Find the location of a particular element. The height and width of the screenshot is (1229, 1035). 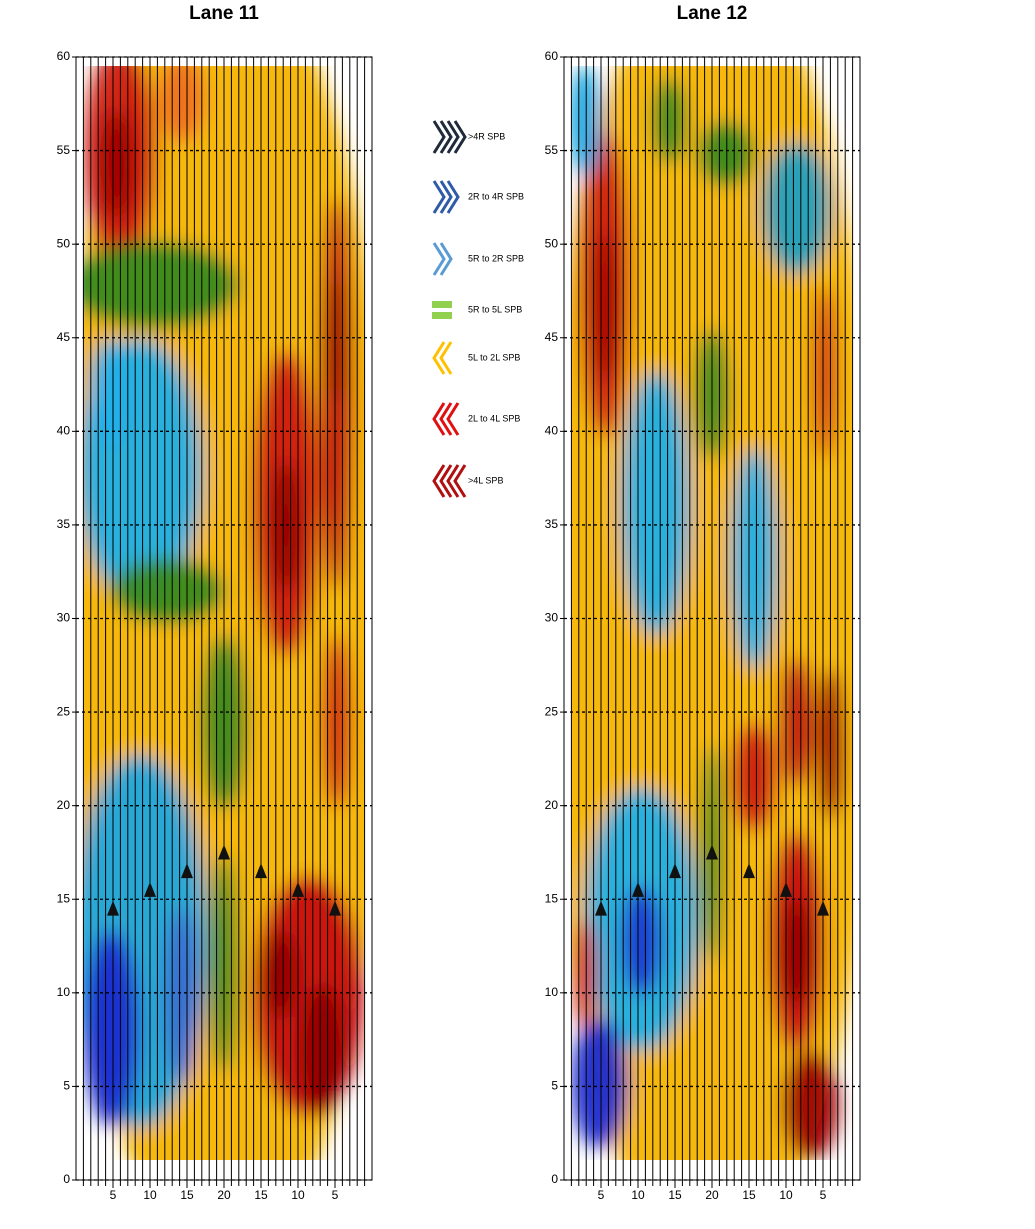

legend-label: 2L to 4L SPB is located at coordinates (494, 418).